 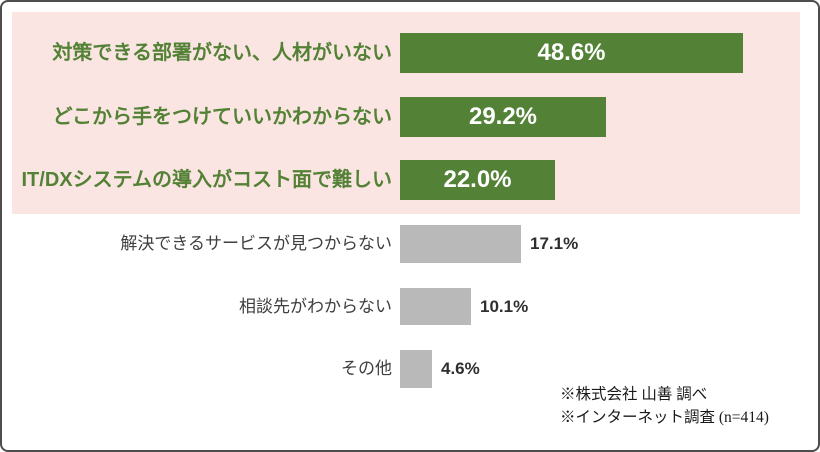 I want to click on bar-label: 解決できるサービスが見つからない, so click(x=256, y=243).